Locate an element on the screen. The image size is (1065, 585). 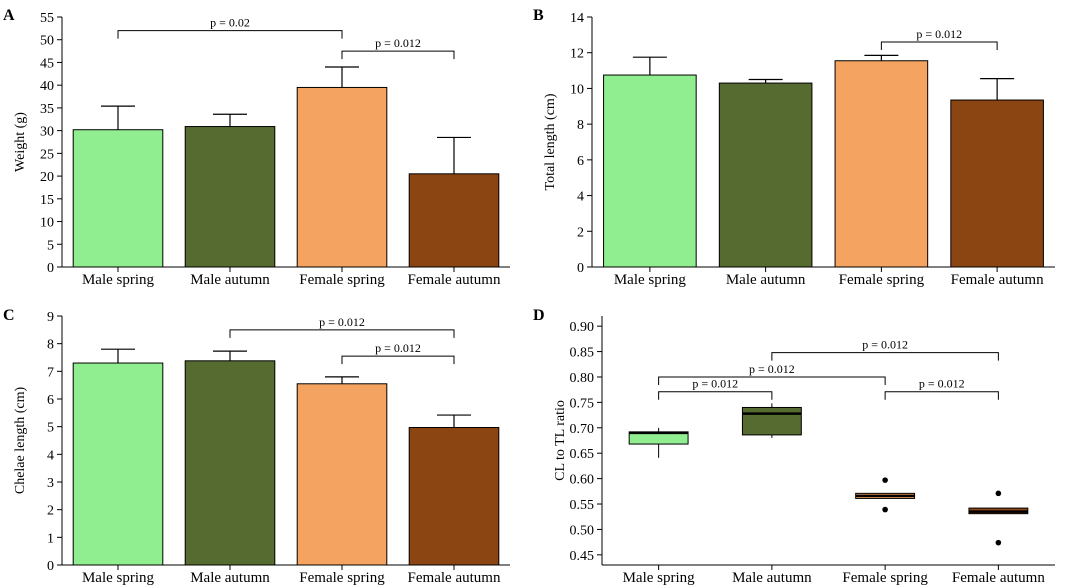
y-tick-label: 7 is located at coordinates (50, 372).